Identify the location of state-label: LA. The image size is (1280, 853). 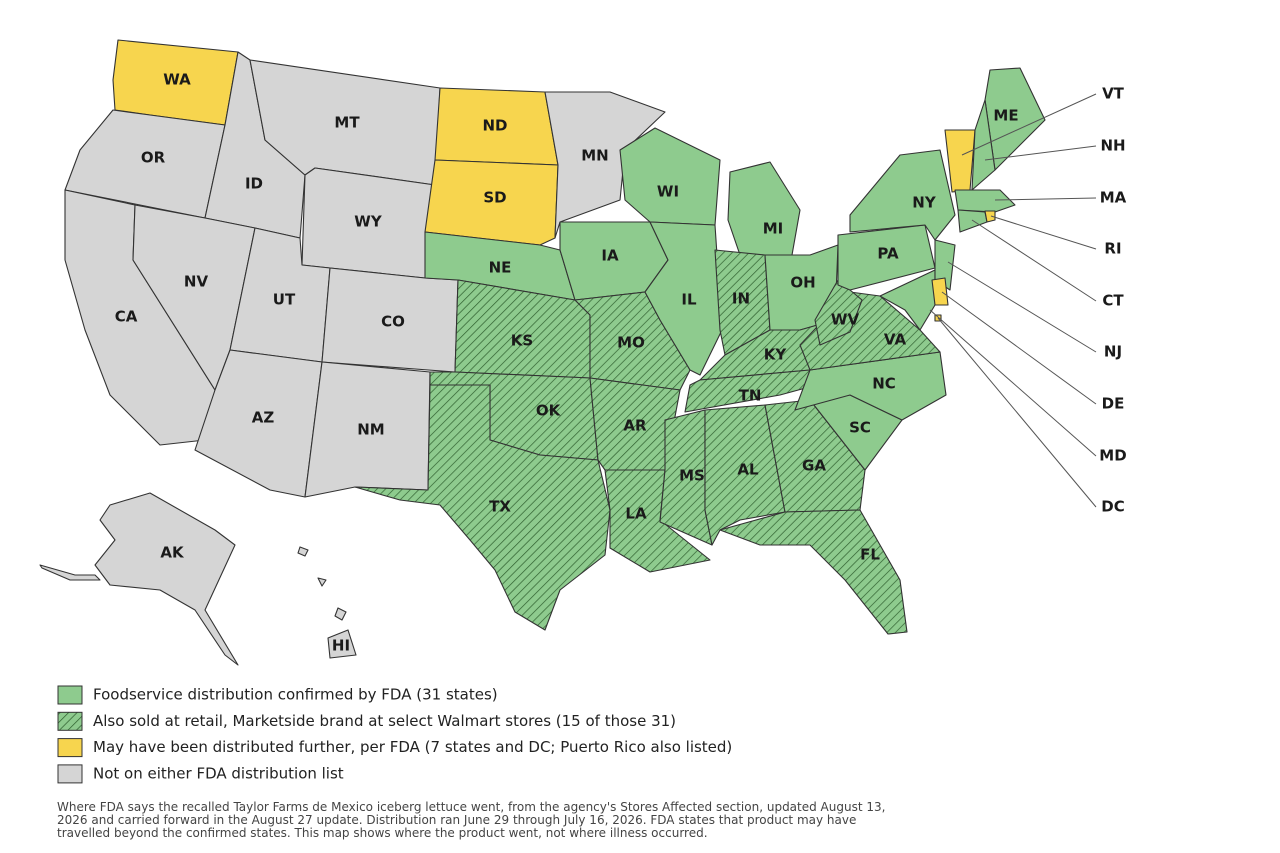
(636, 514).